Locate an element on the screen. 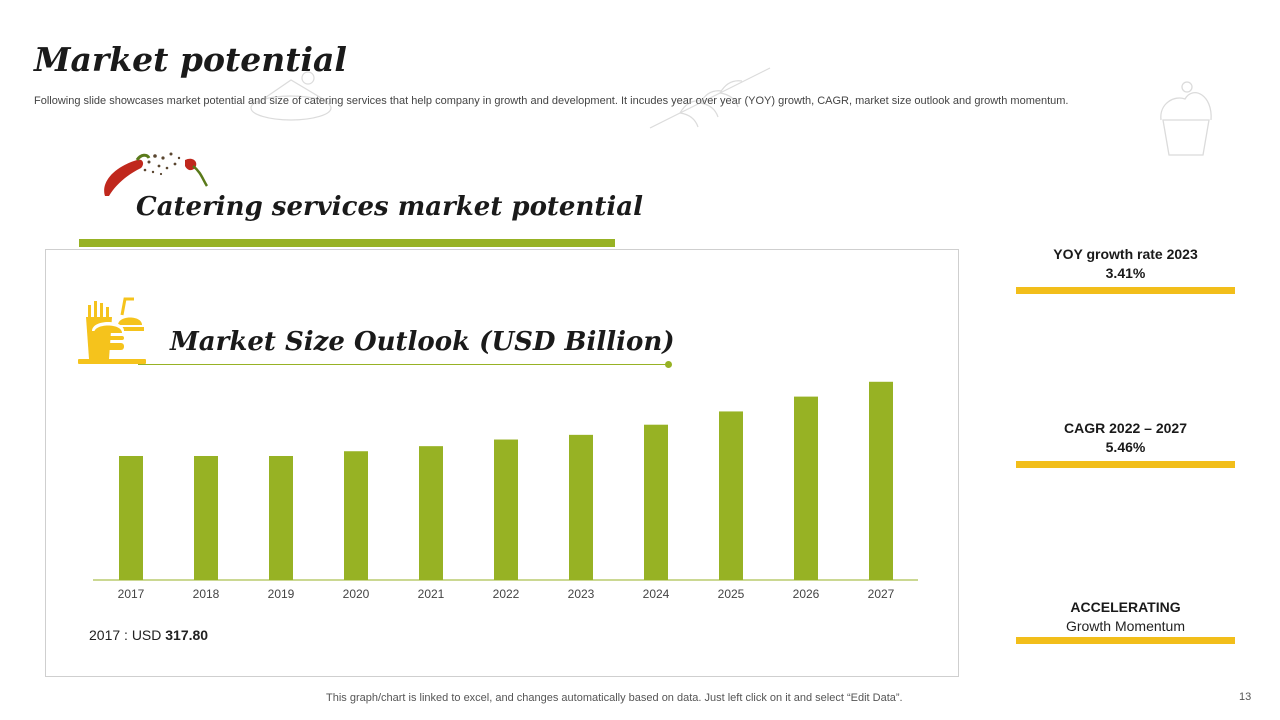 The height and width of the screenshot is (720, 1280). kpi-yoy-label: YOY growth rate 2023 is located at coordinates (1125, 254).